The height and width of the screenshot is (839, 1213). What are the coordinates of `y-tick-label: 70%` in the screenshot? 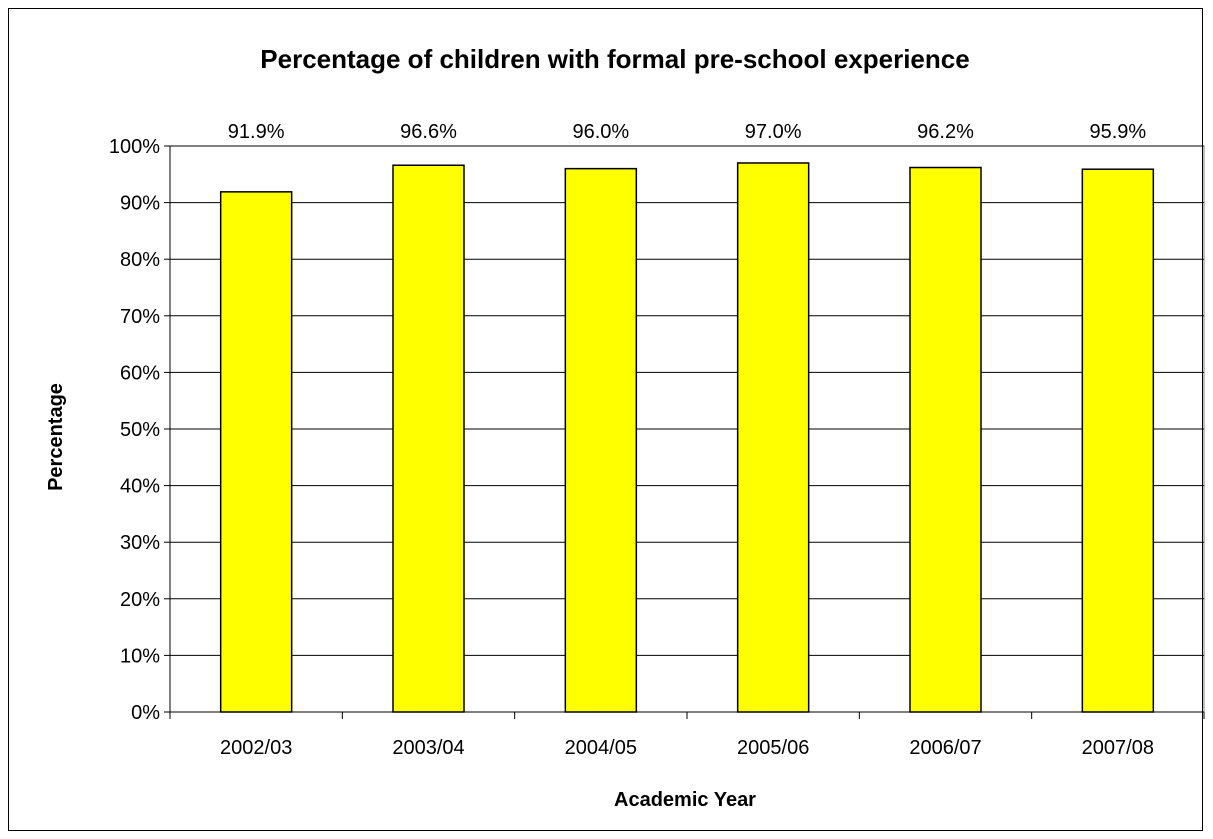 It's located at (140, 317).